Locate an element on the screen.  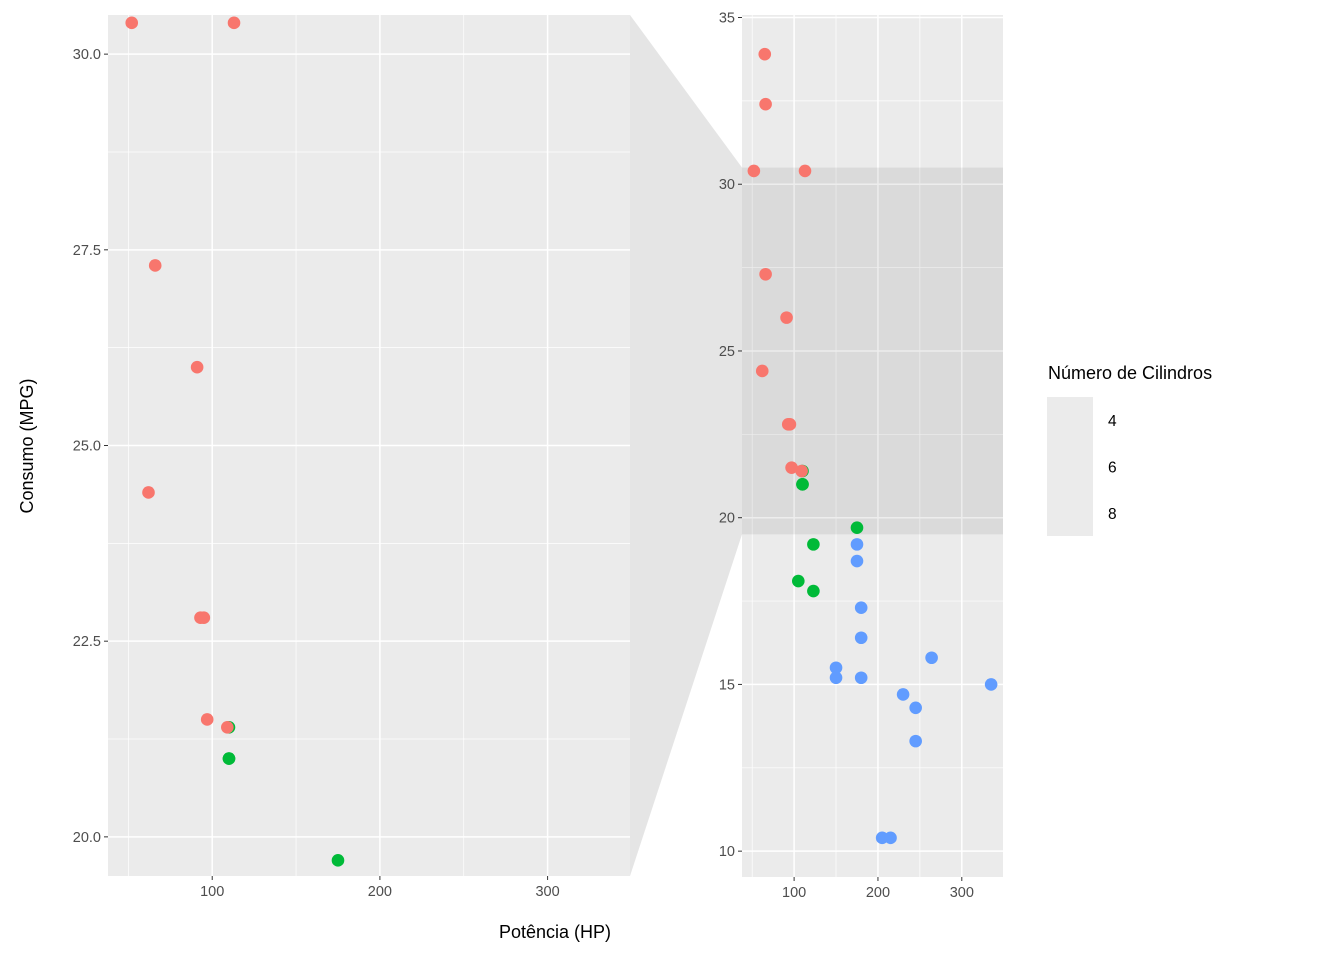
y-tick-label: 25.0 is located at coordinates (87, 447).